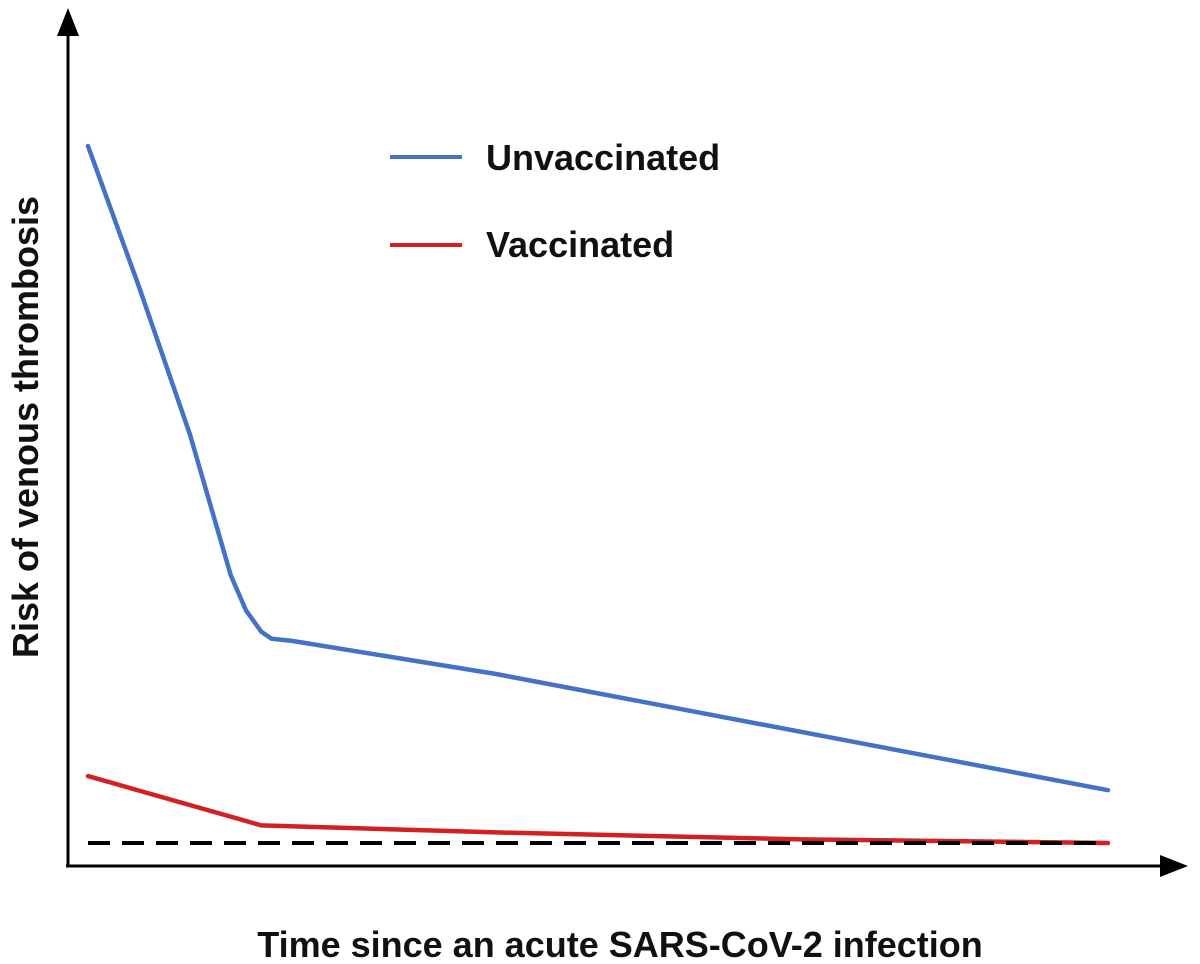 This screenshot has width=1200, height=964. I want to click on series-line-vaccinated, so click(598, 809).